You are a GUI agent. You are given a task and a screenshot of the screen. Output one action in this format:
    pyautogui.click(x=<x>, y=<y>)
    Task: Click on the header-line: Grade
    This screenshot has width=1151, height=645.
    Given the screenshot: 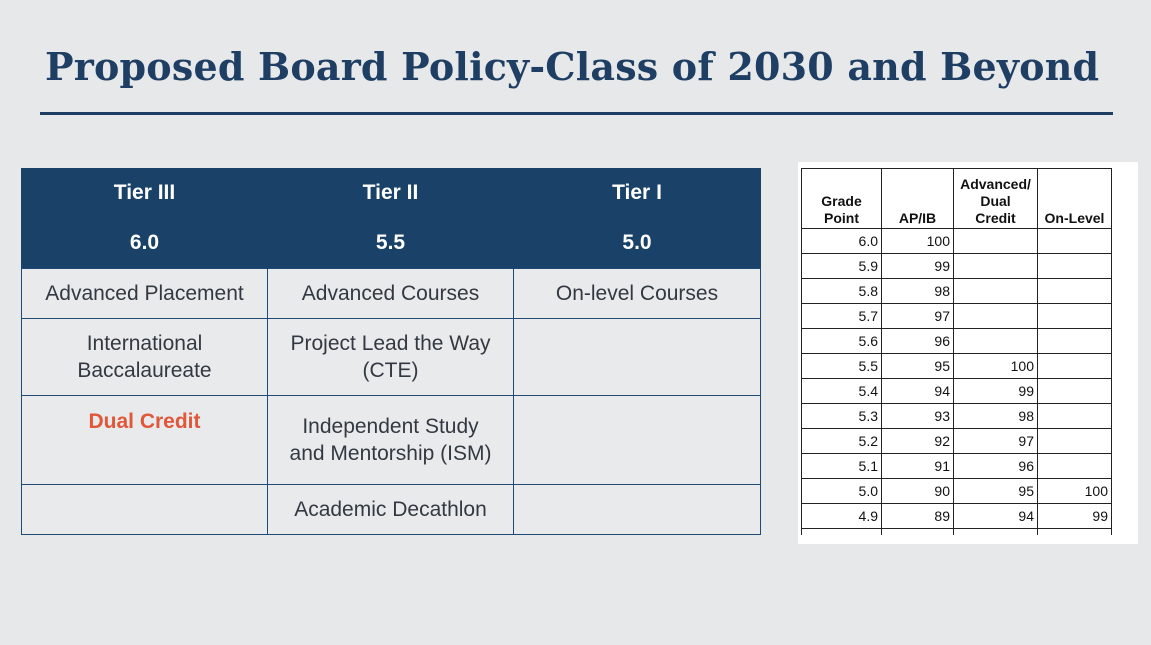 What is the action you would take?
    pyautogui.click(x=841, y=201)
    